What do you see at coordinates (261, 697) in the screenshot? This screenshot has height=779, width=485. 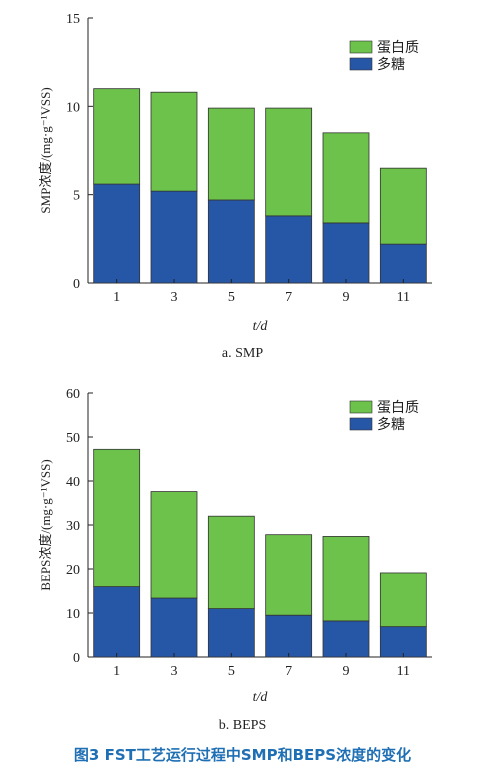 I see `chart-1-x-label: t/d` at bounding box center [261, 697].